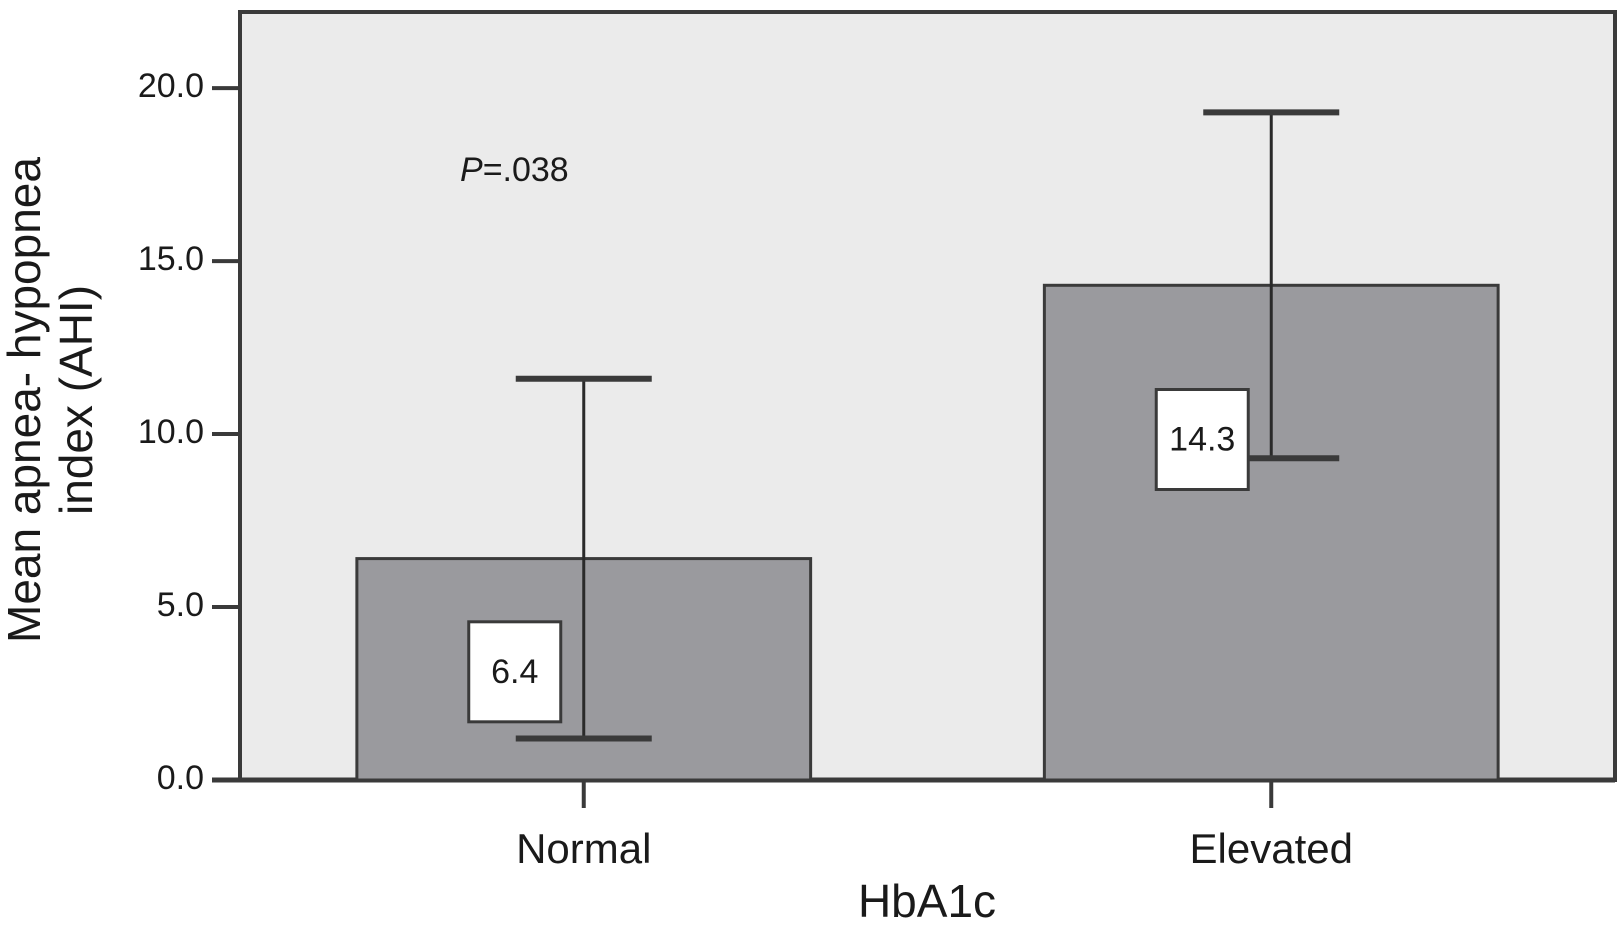 The height and width of the screenshot is (939, 1621). I want to click on annotation-italic: P, so click(471, 170).